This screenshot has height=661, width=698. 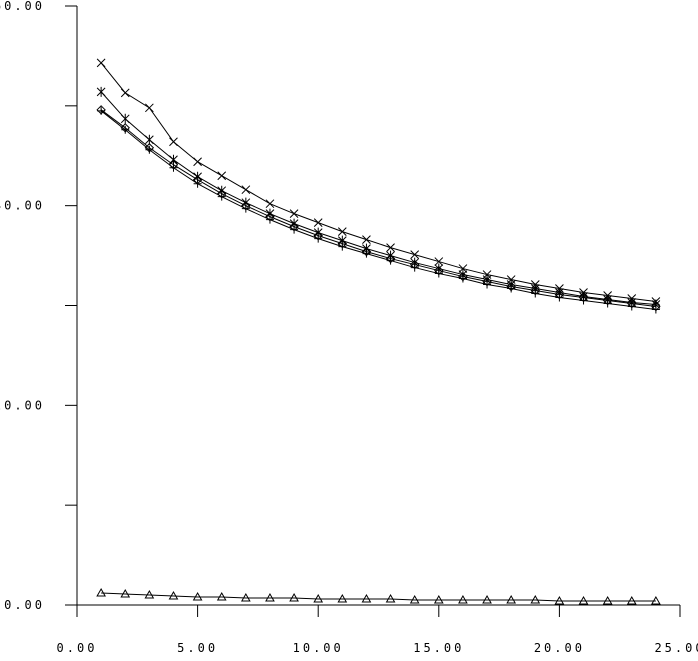 What do you see at coordinates (197, 648) in the screenshot?
I see `x-tick-label: 5.00` at bounding box center [197, 648].